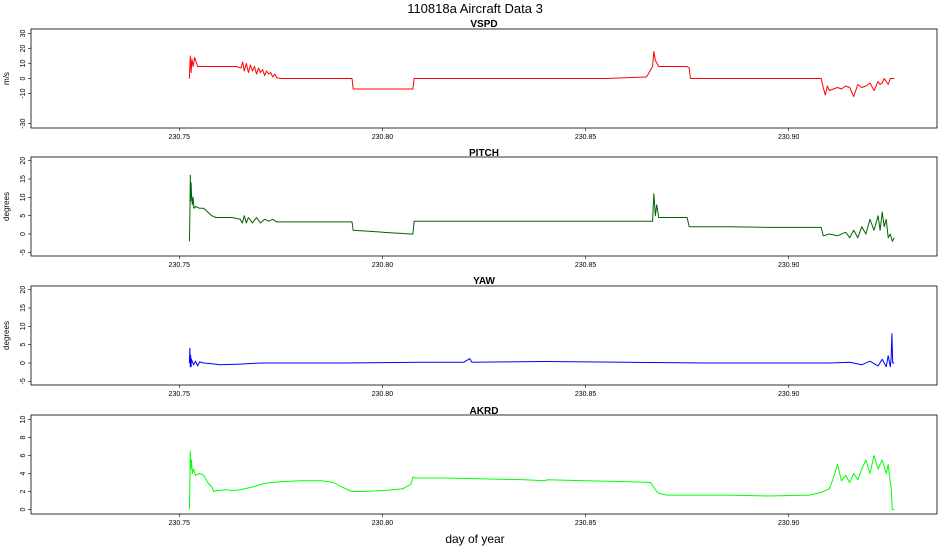 The width and height of the screenshot is (950, 550). Describe the element at coordinates (23, 34) in the screenshot. I see `y-tick-label: 30` at that location.